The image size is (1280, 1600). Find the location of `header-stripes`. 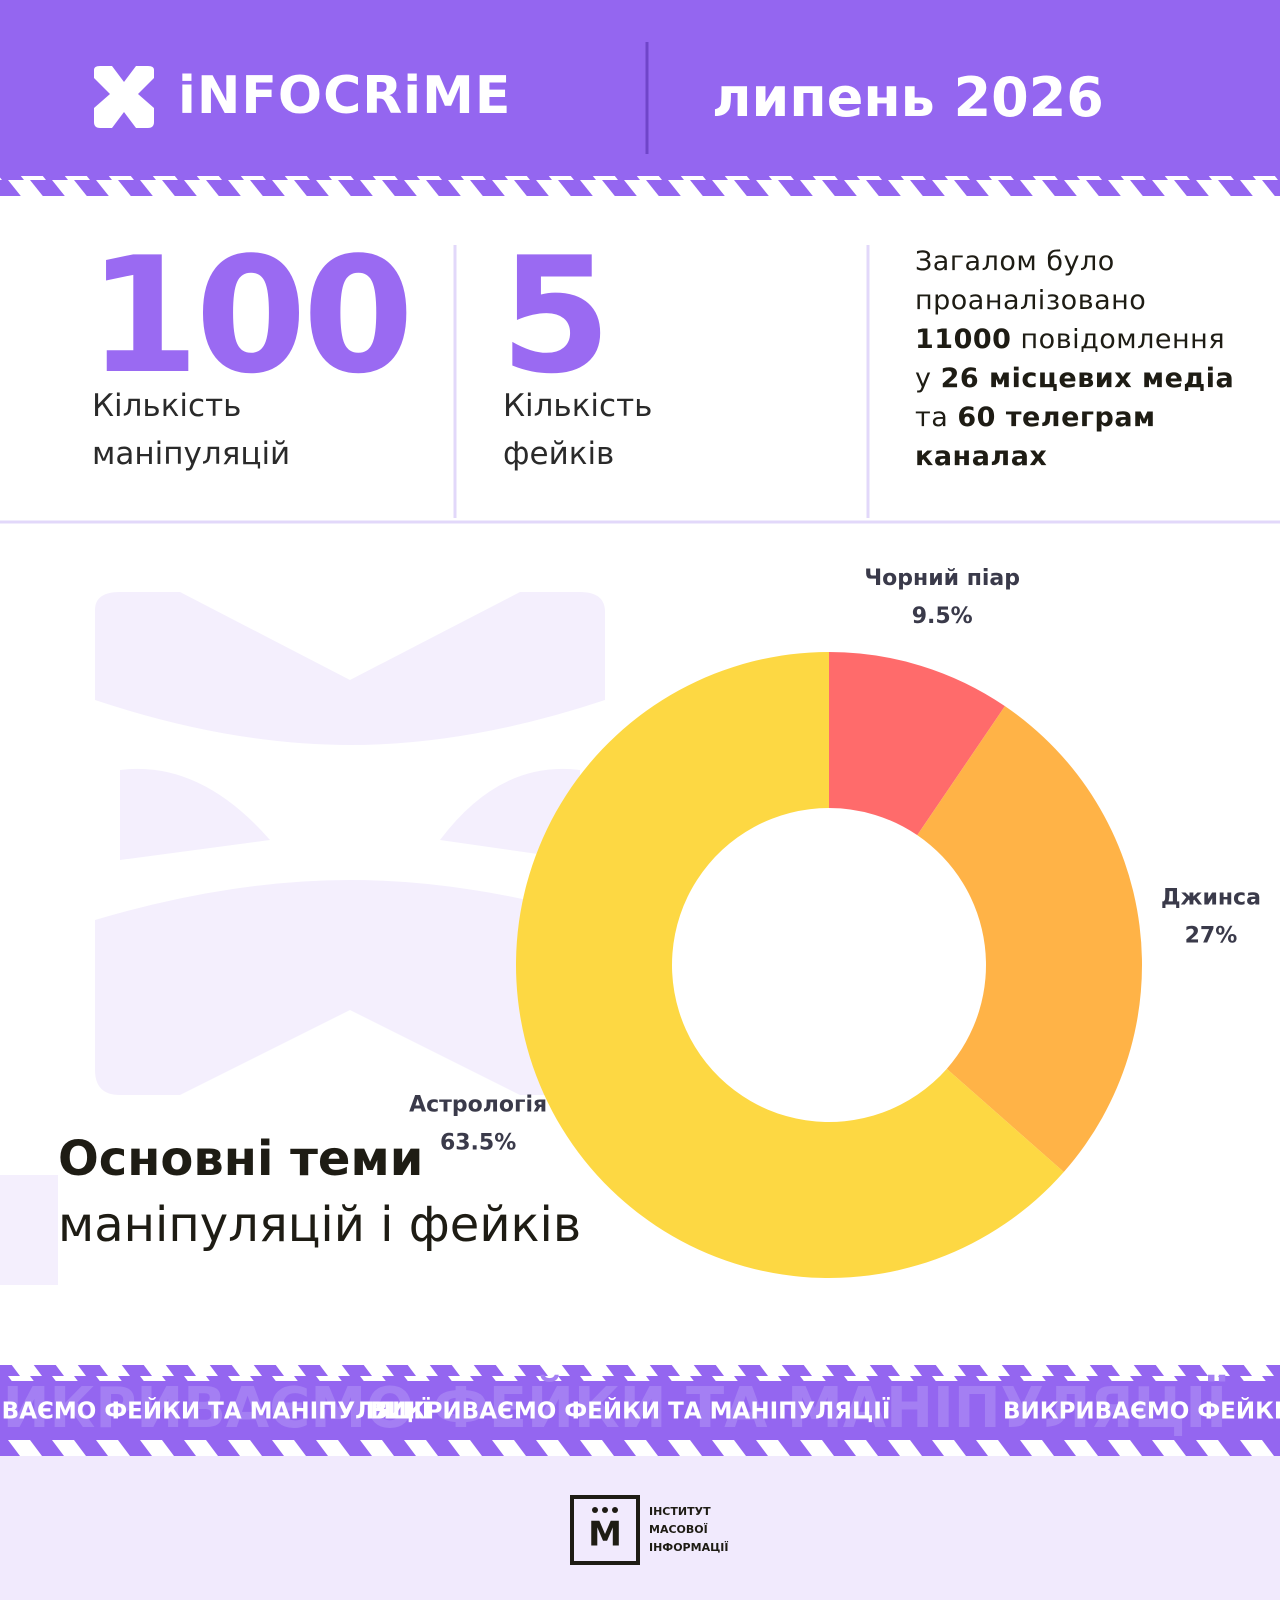

header-stripes is located at coordinates (640, 186).